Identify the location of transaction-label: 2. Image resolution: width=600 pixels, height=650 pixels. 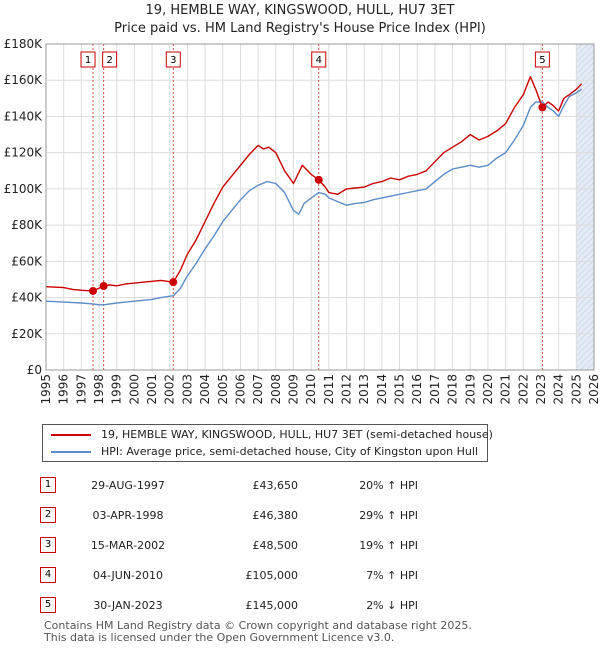
(109, 60).